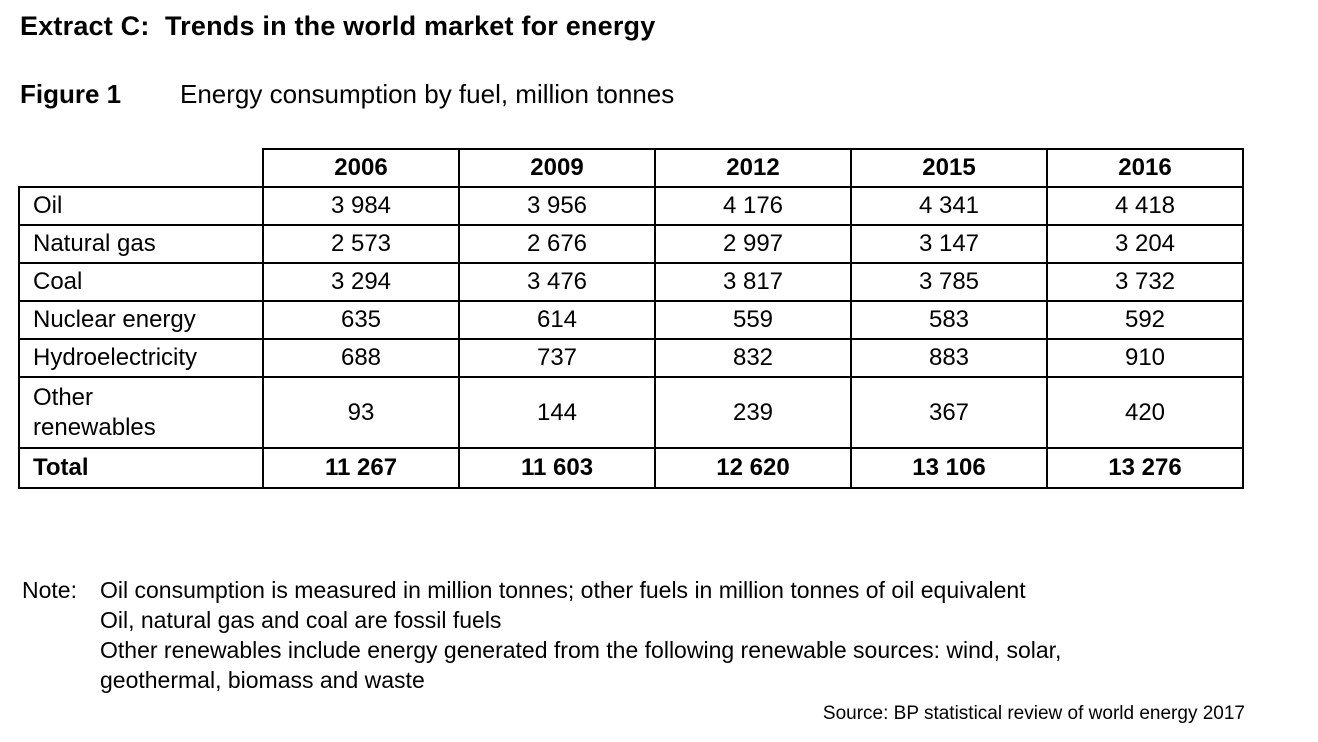  What do you see at coordinates (949, 320) in the screenshot?
I see `cell-nuclear-2015: 583` at bounding box center [949, 320].